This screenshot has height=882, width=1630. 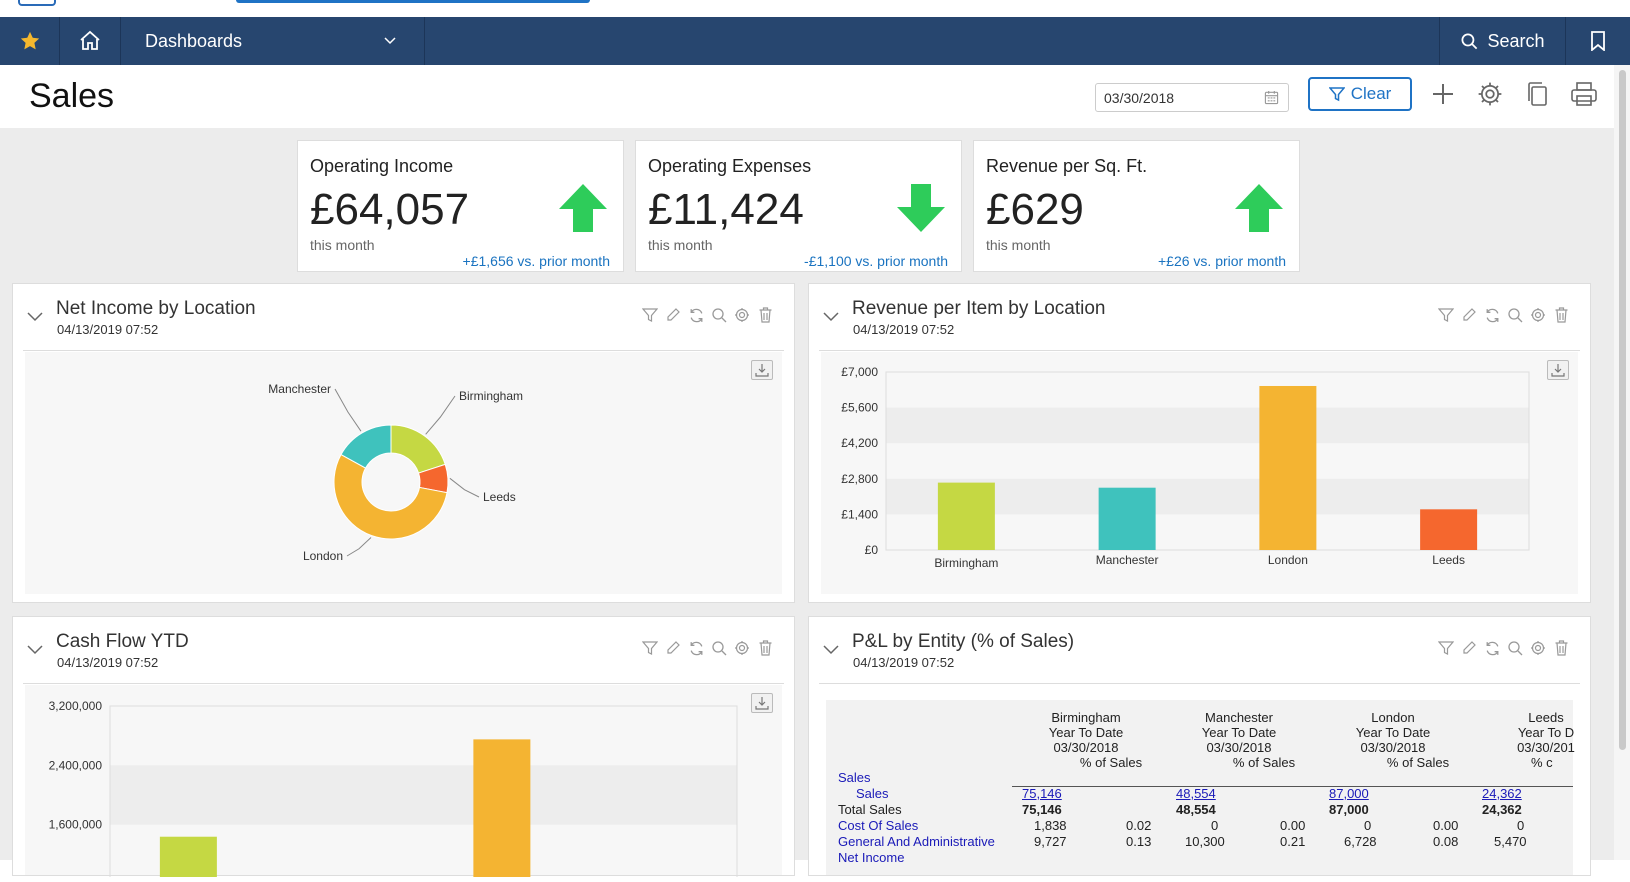 I want to click on settings-button, so click(x=1490, y=94).